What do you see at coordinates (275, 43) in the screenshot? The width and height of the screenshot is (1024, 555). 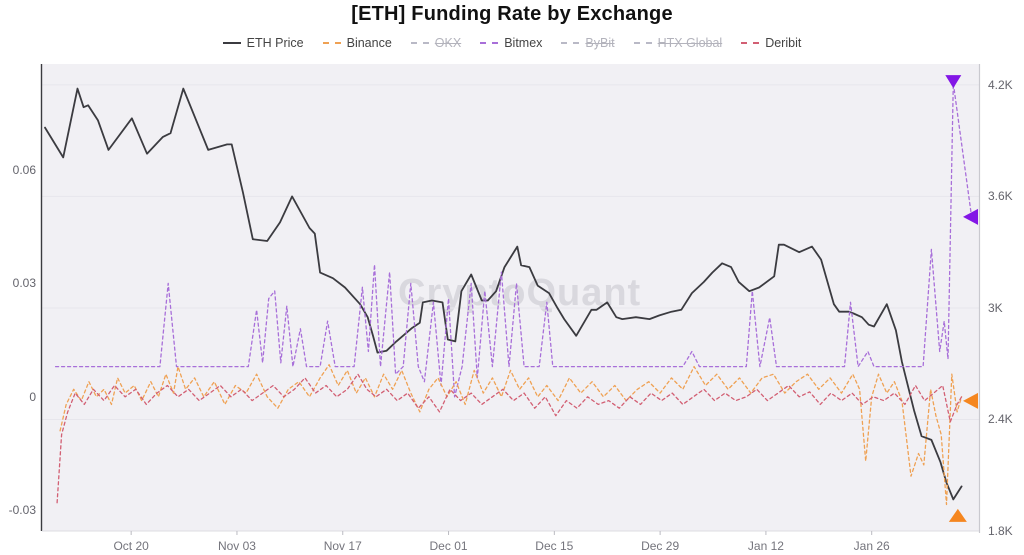 I see `legend-label: ETH Price` at bounding box center [275, 43].